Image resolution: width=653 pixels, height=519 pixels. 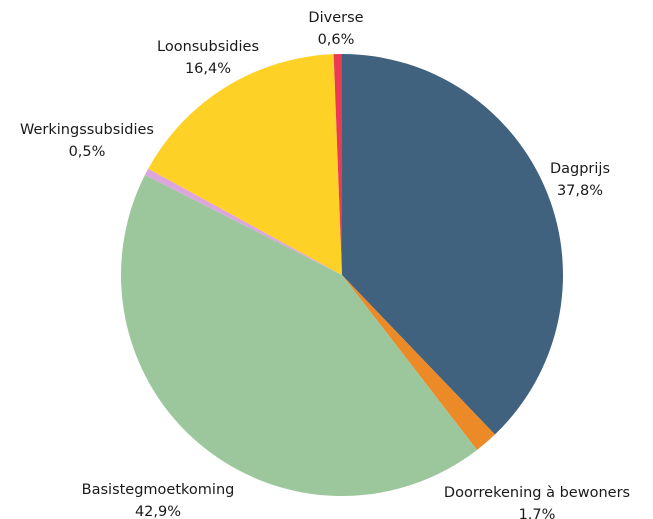 I want to click on pie-slice-doorrekening-bewoners, so click(x=418, y=362).